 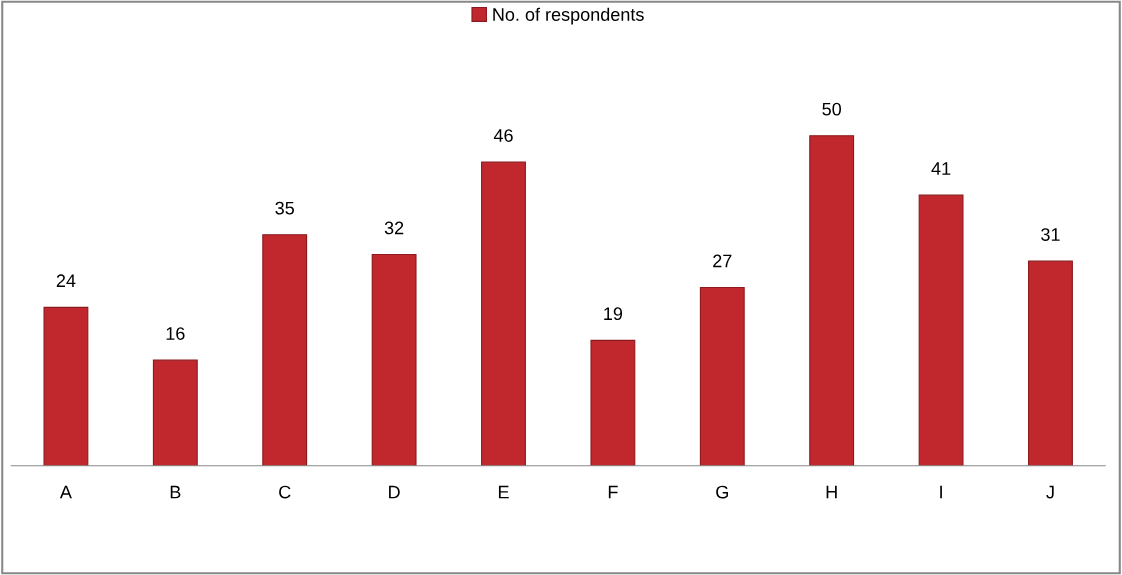 I want to click on x-tick-label: F, so click(x=613, y=492).